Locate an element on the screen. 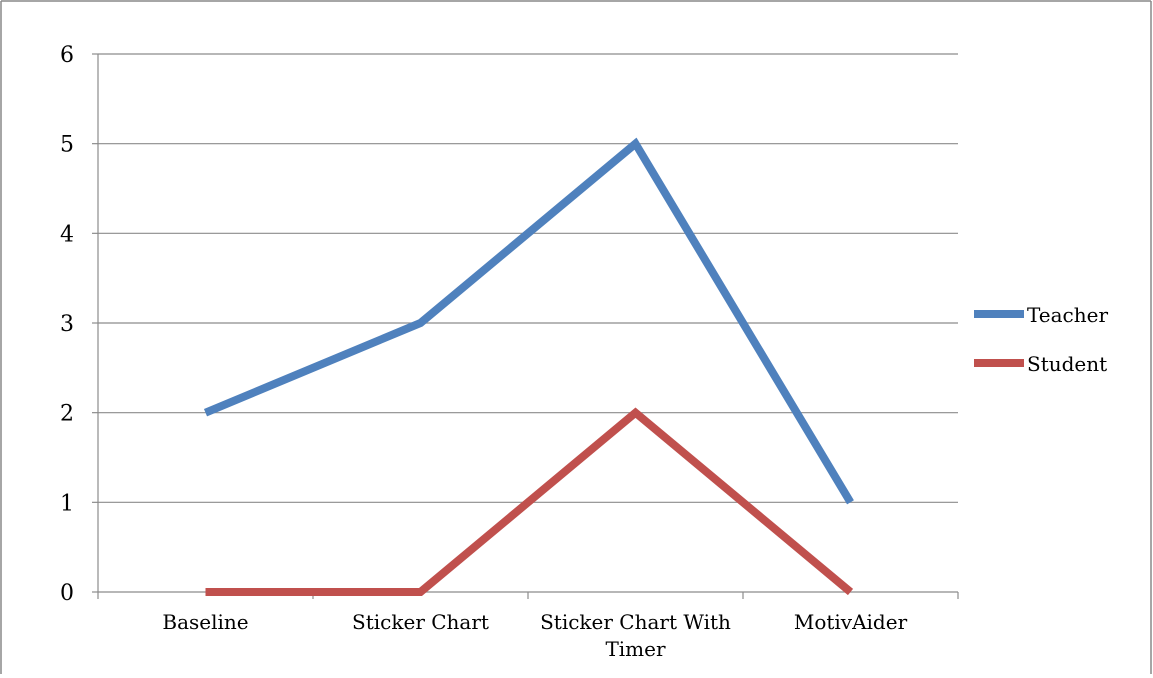 The image size is (1153, 678). x-tick-label-line: Baseline is located at coordinates (205, 622).